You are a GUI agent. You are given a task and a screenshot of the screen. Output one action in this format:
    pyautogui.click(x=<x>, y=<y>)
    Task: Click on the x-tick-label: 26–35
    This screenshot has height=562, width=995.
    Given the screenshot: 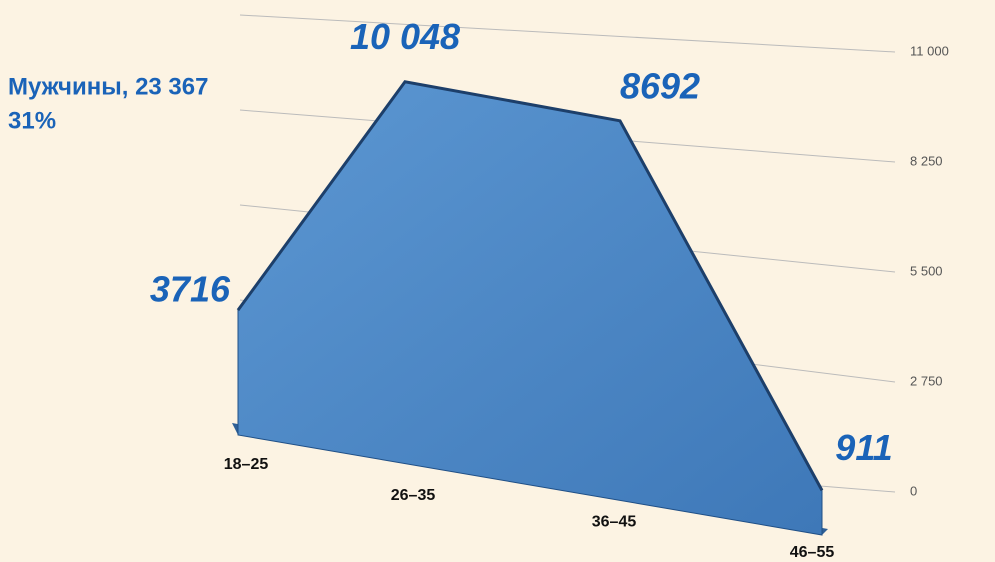 What is the action you would take?
    pyautogui.click(x=413, y=495)
    